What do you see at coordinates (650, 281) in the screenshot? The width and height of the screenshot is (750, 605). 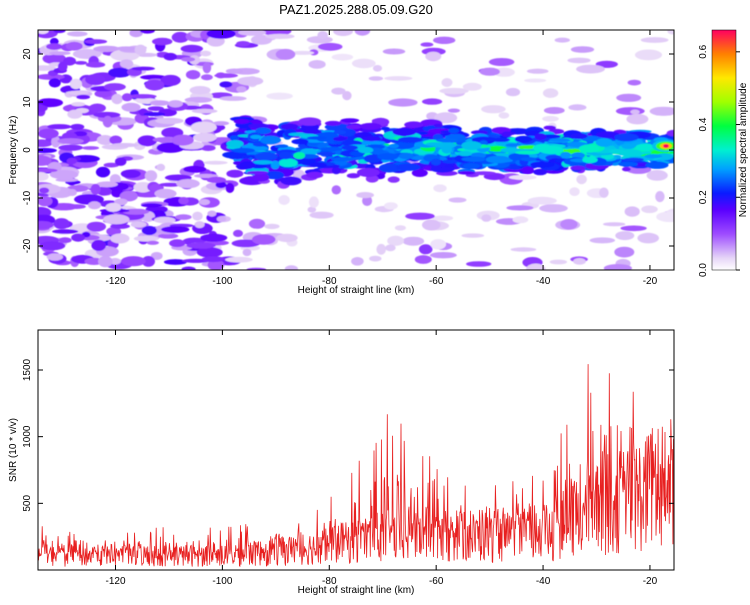 I see `x-tick-label: -20` at bounding box center [650, 281].